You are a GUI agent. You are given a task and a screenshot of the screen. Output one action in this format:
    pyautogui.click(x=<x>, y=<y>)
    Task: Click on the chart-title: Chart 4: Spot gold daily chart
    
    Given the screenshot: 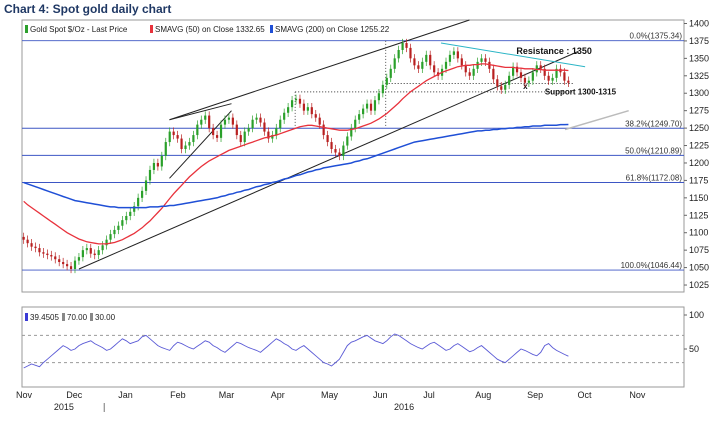 What is the action you would take?
    pyautogui.click(x=88, y=9)
    